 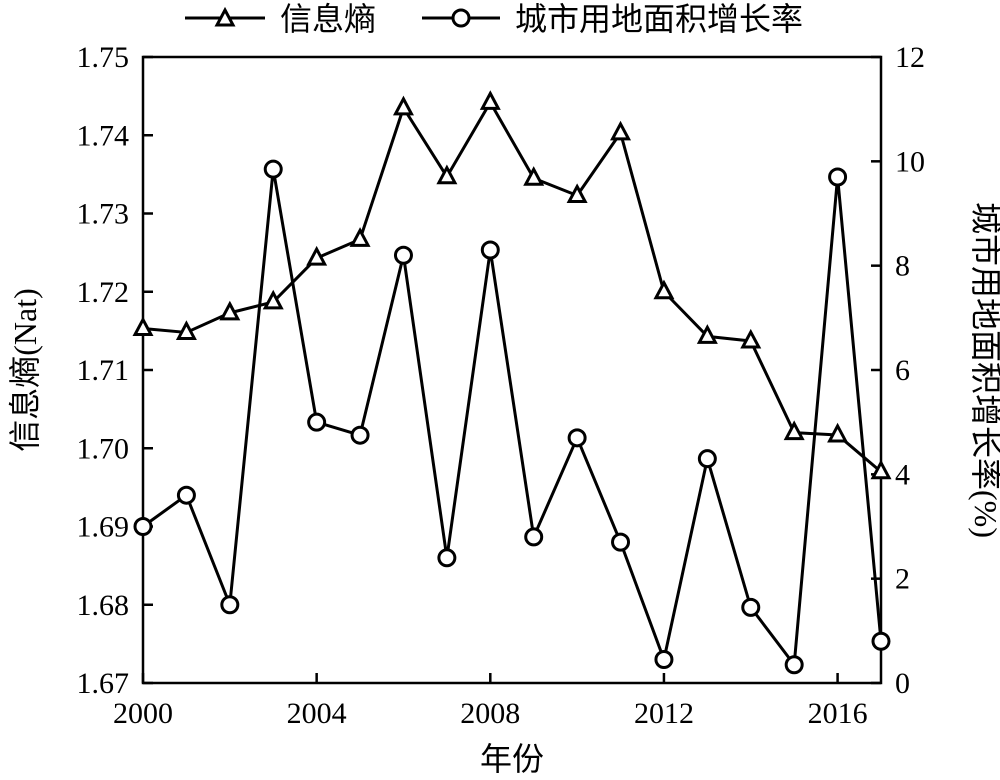 What do you see at coordinates (143, 713) in the screenshot?
I see `x-tick-label: 2000` at bounding box center [143, 713].